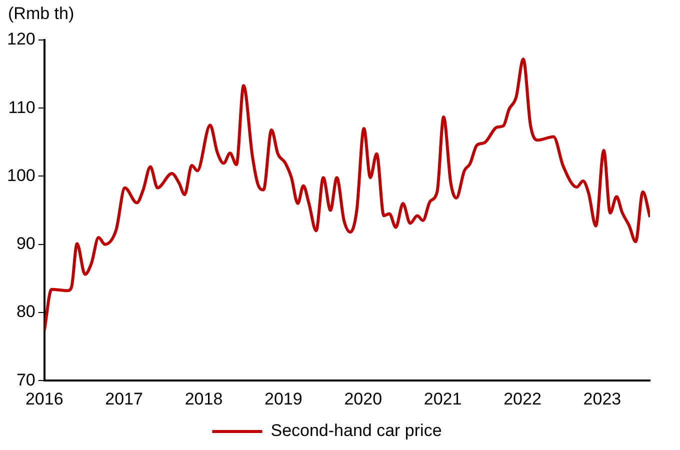 Image resolution: width=680 pixels, height=450 pixels. Describe the element at coordinates (203, 398) in the screenshot. I see `x-tick-label: 2018` at that location.